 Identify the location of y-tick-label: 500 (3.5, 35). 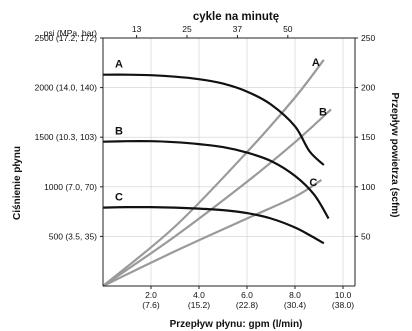
(73, 236).